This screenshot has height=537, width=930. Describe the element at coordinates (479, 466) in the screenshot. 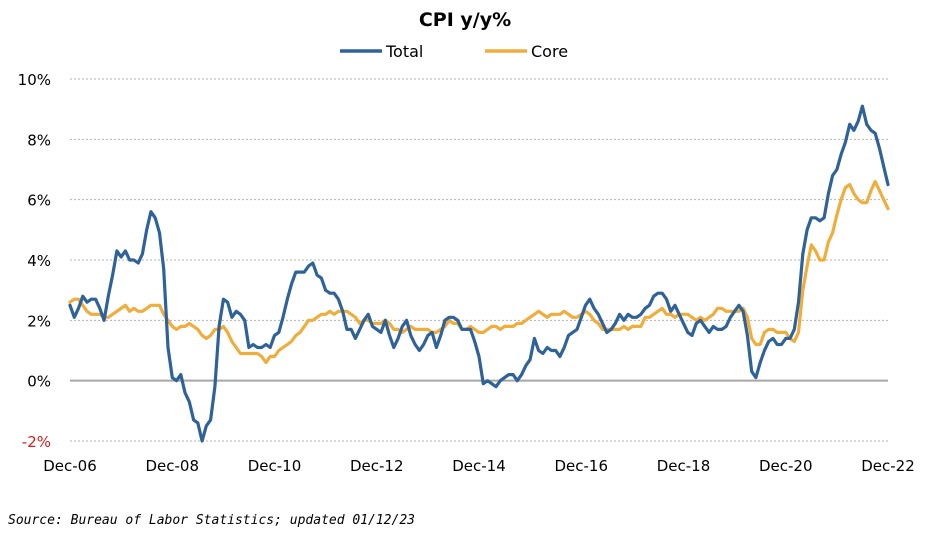

I see `x-tick-label: Dec-14` at that location.